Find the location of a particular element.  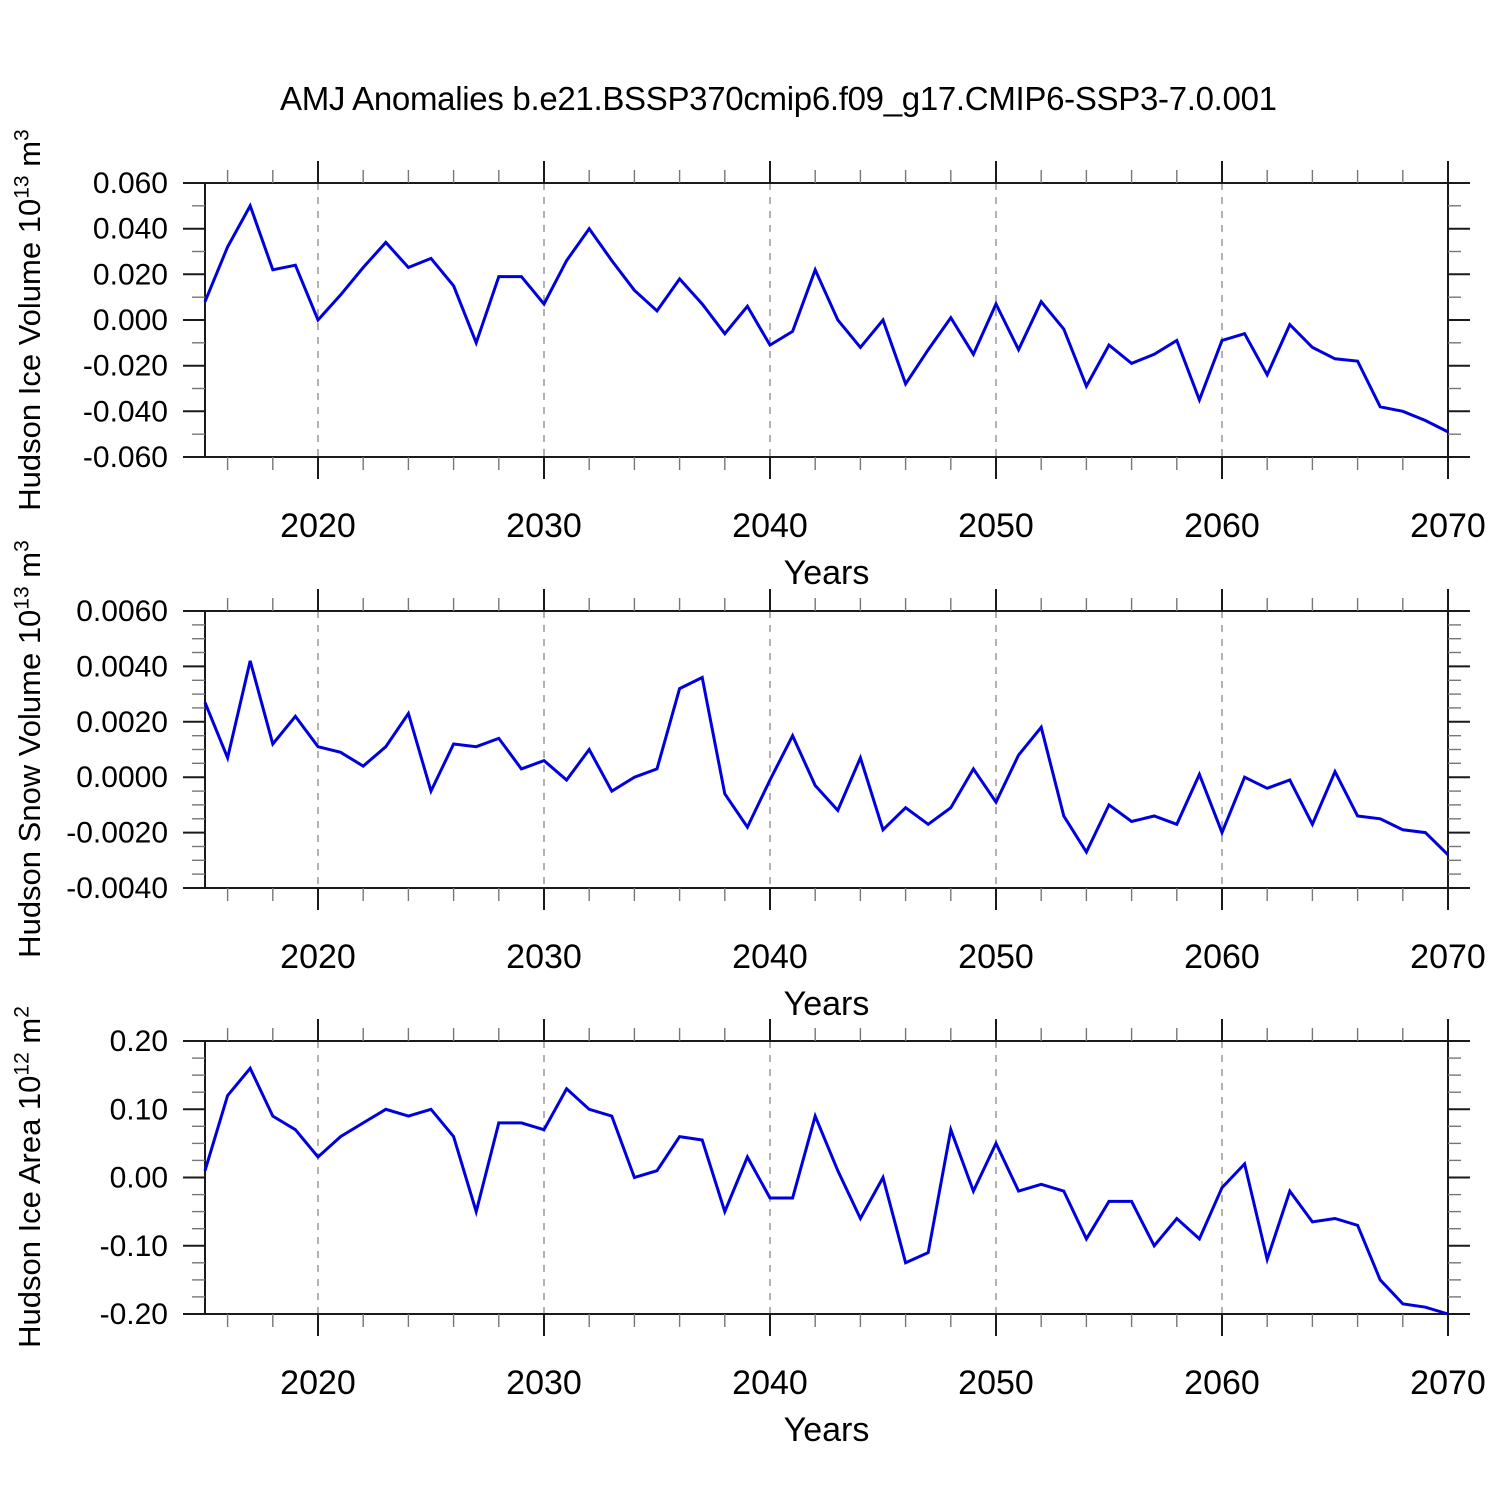

y-tick-label: -0.0040 is located at coordinates (117, 888).